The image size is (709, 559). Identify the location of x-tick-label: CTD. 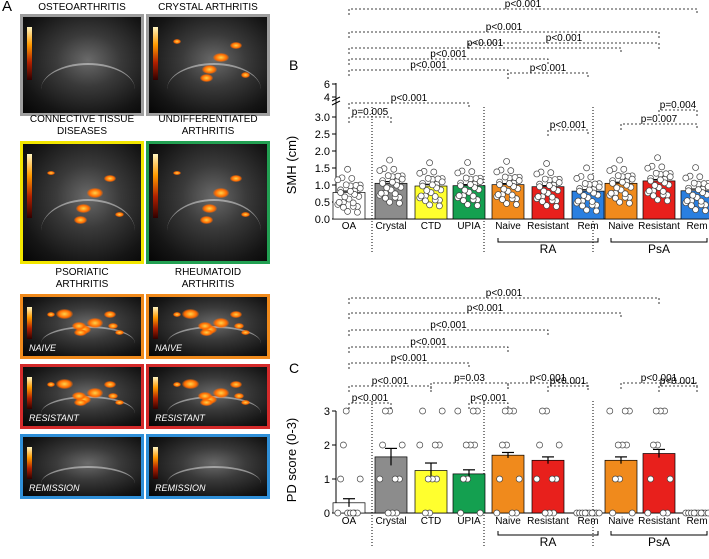
(431, 521).